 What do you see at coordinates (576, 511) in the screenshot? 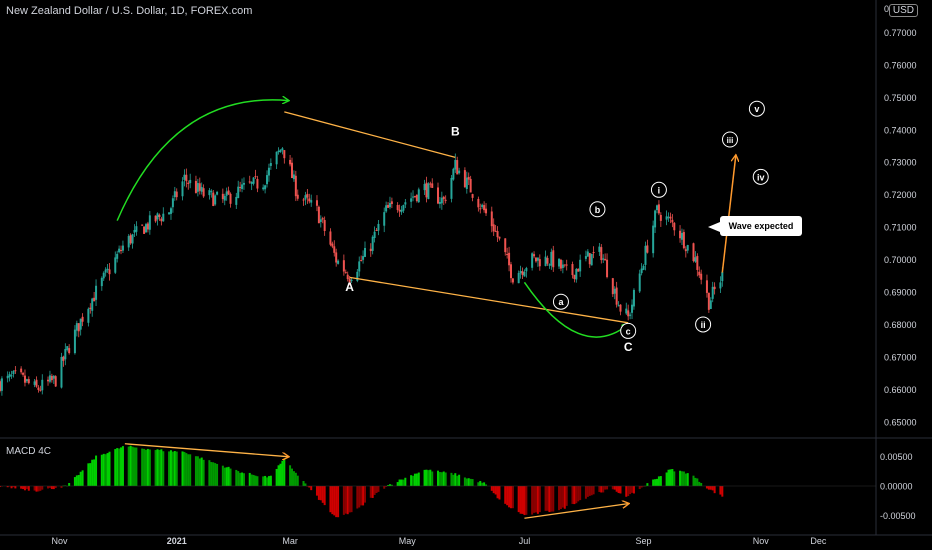
I see `macd-trendline` at bounding box center [576, 511].